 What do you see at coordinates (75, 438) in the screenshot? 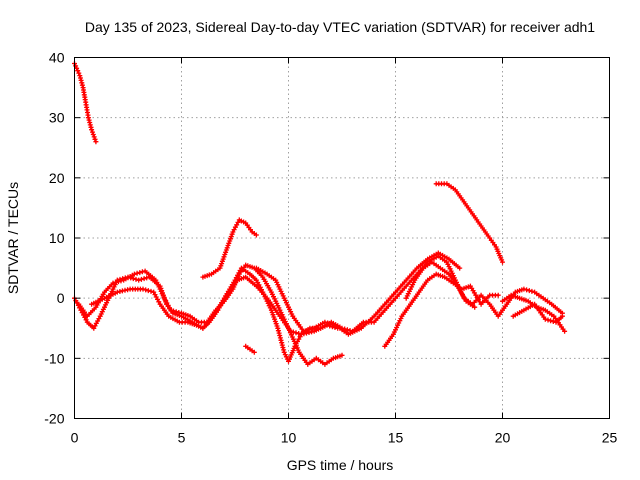
I see `x-tick-label: 0` at bounding box center [75, 438].